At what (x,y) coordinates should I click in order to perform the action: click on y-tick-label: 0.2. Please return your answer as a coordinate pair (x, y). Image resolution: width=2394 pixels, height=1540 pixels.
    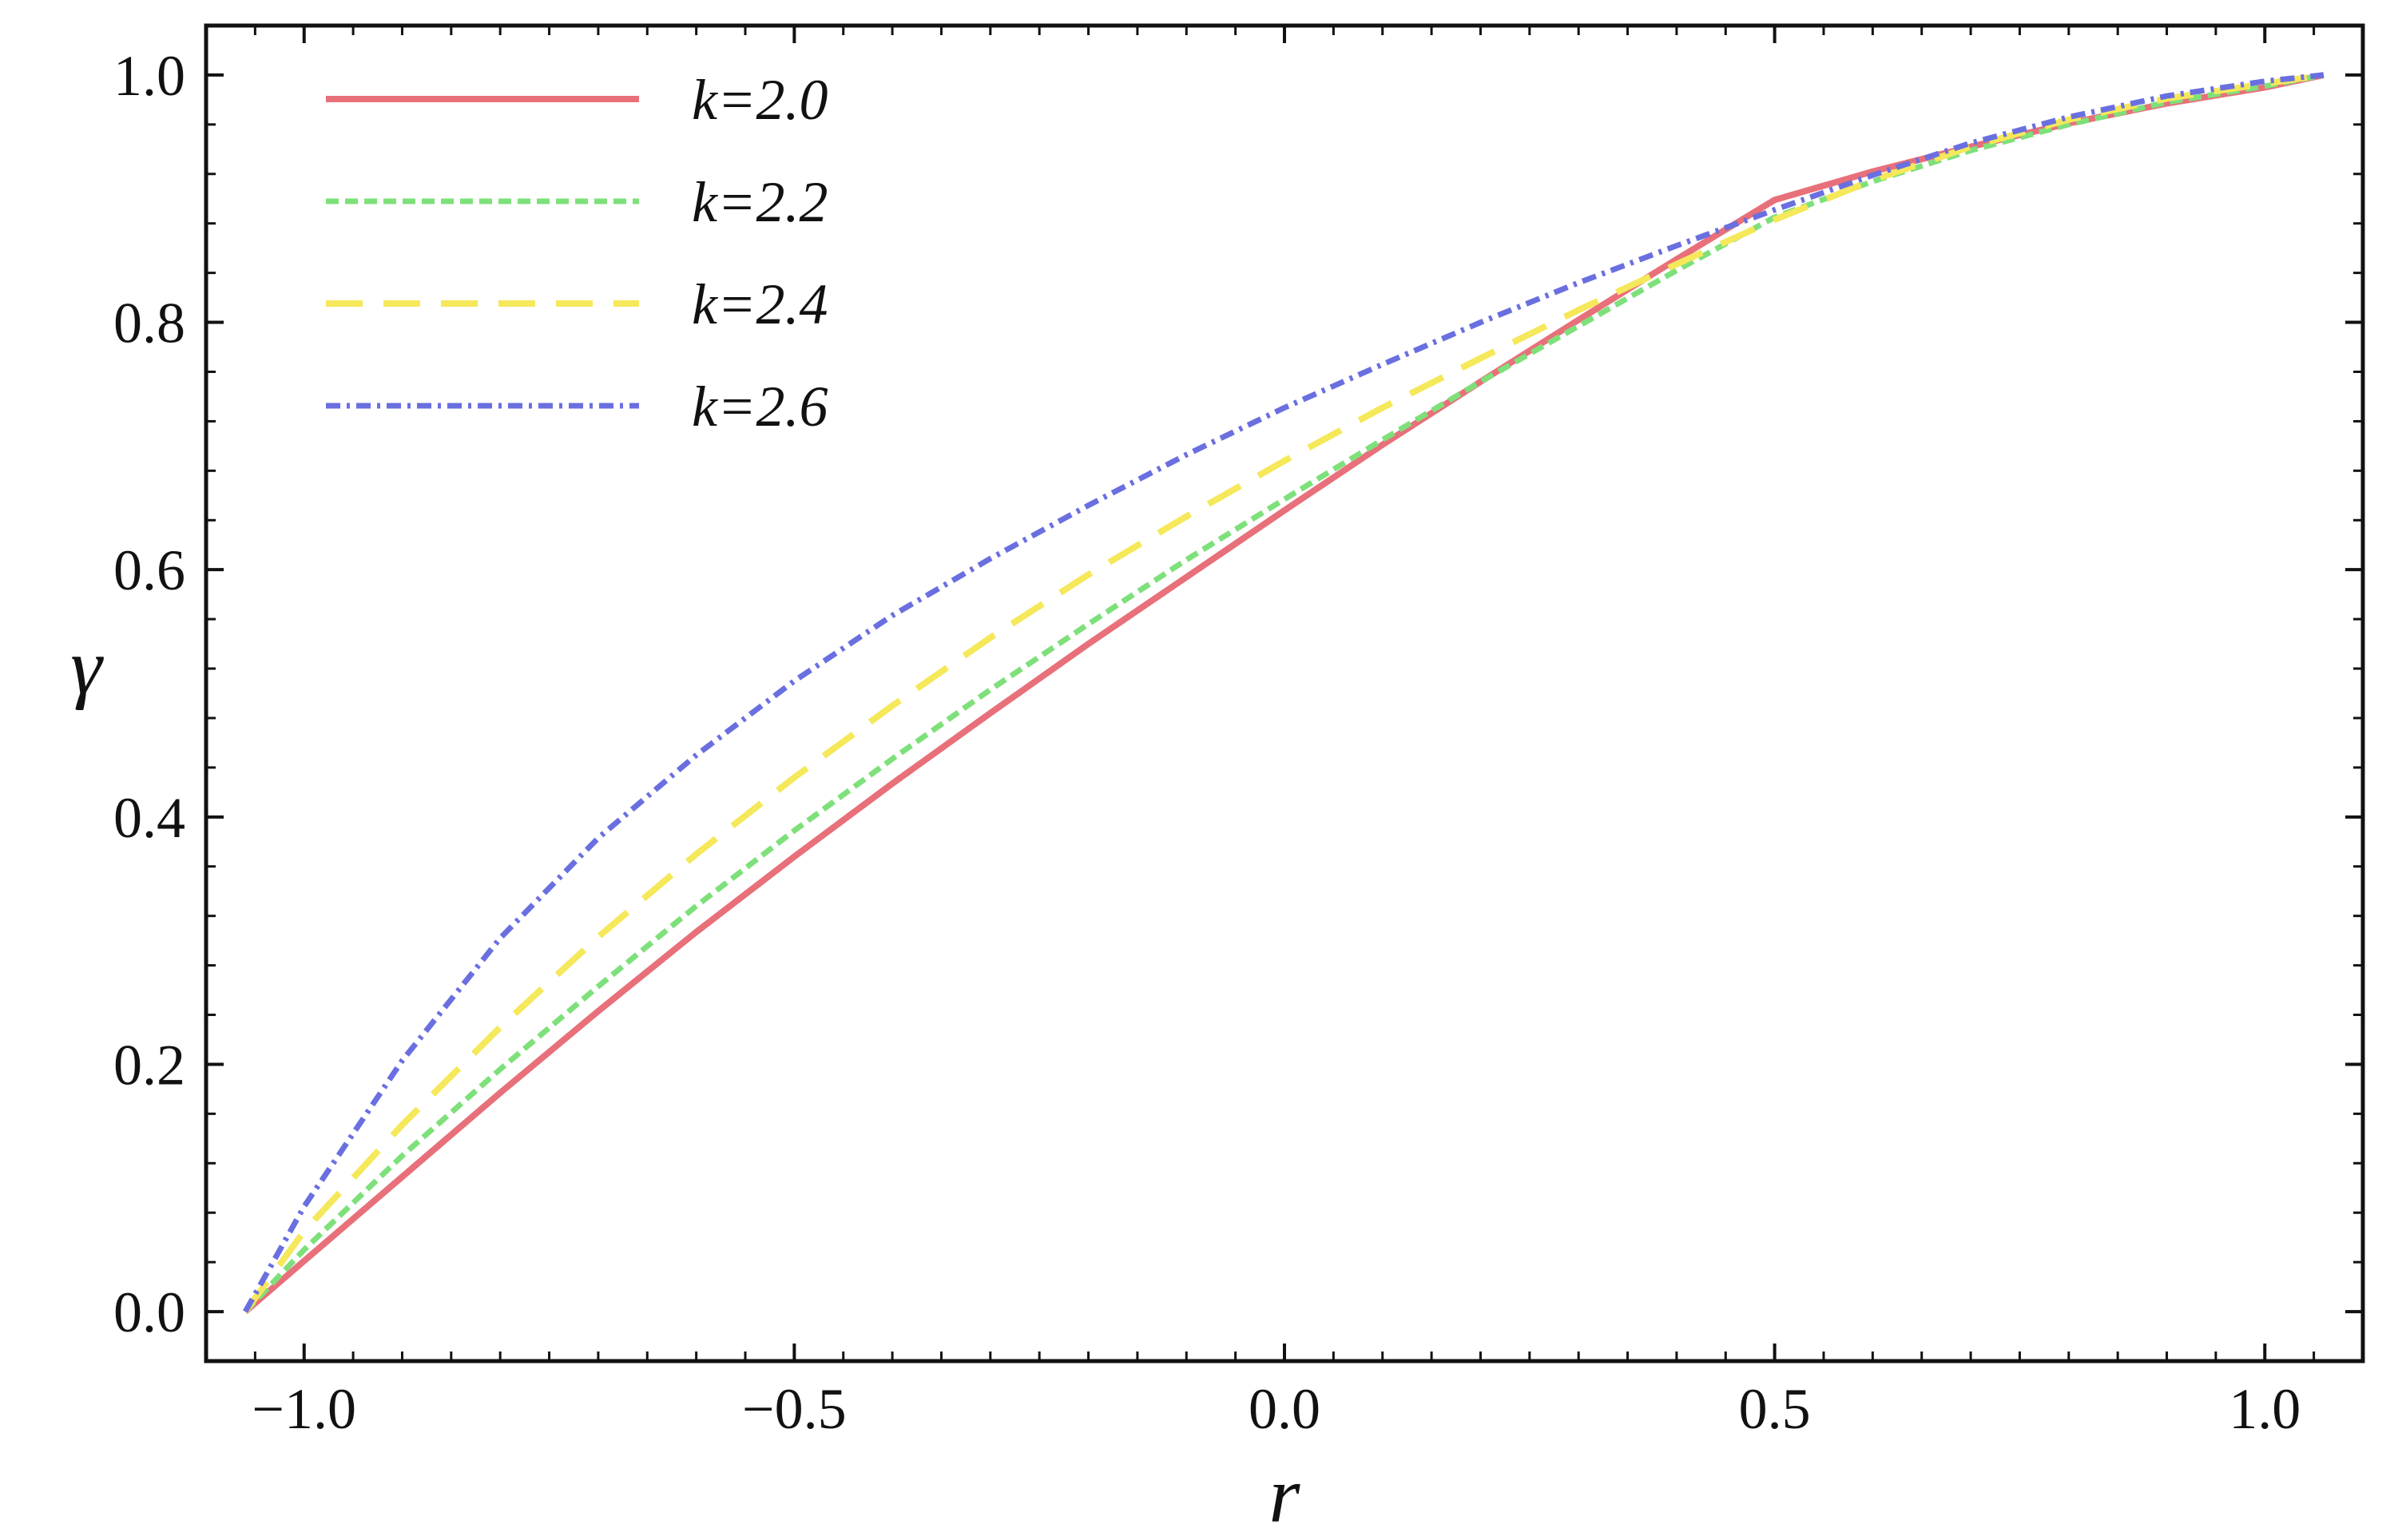
    Looking at the image, I should click on (149, 1065).